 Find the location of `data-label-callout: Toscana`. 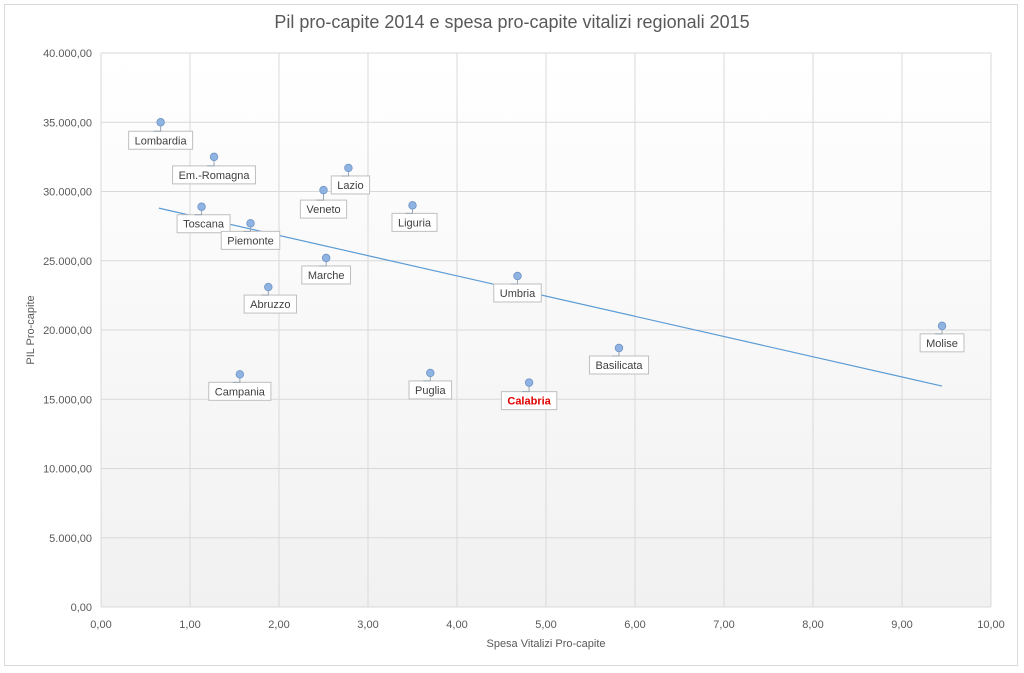

data-label-callout: Toscana is located at coordinates (203, 220).